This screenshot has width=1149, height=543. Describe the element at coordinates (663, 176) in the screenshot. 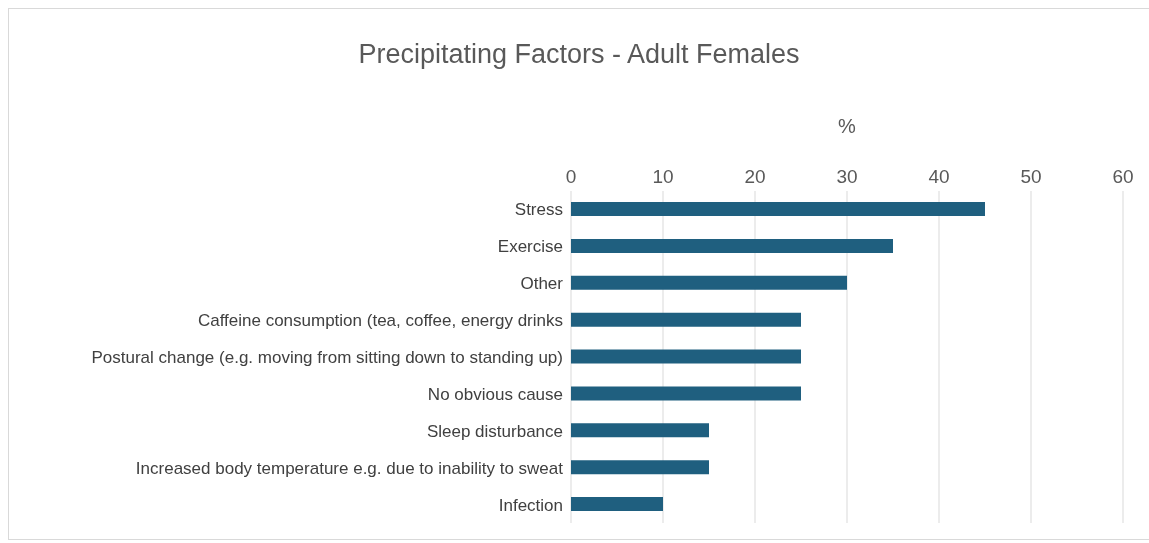

I see `x-tick-label: 10` at that location.